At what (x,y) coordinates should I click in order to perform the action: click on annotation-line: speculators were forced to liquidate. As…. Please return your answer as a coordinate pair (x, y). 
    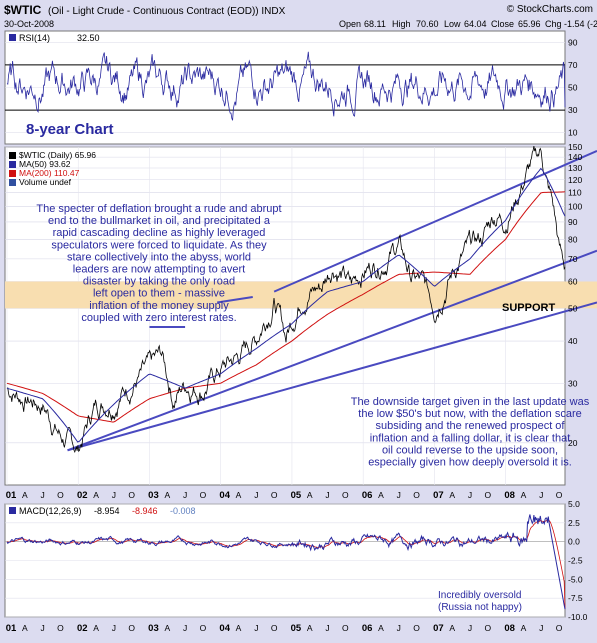
    Looking at the image, I should click on (159, 245).